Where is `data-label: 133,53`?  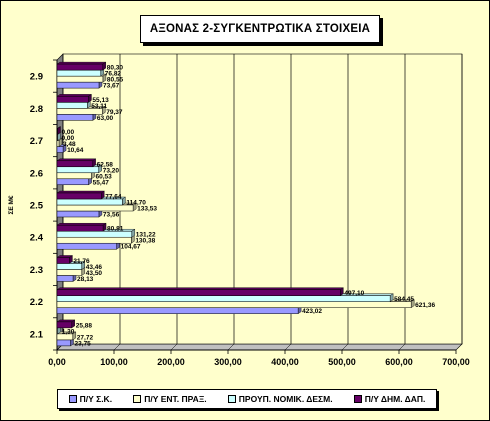 data-label: 133,53 is located at coordinates (147, 209).